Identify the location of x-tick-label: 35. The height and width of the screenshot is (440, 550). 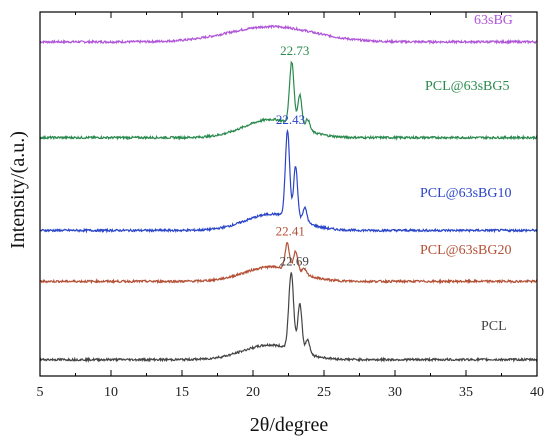
(466, 392).